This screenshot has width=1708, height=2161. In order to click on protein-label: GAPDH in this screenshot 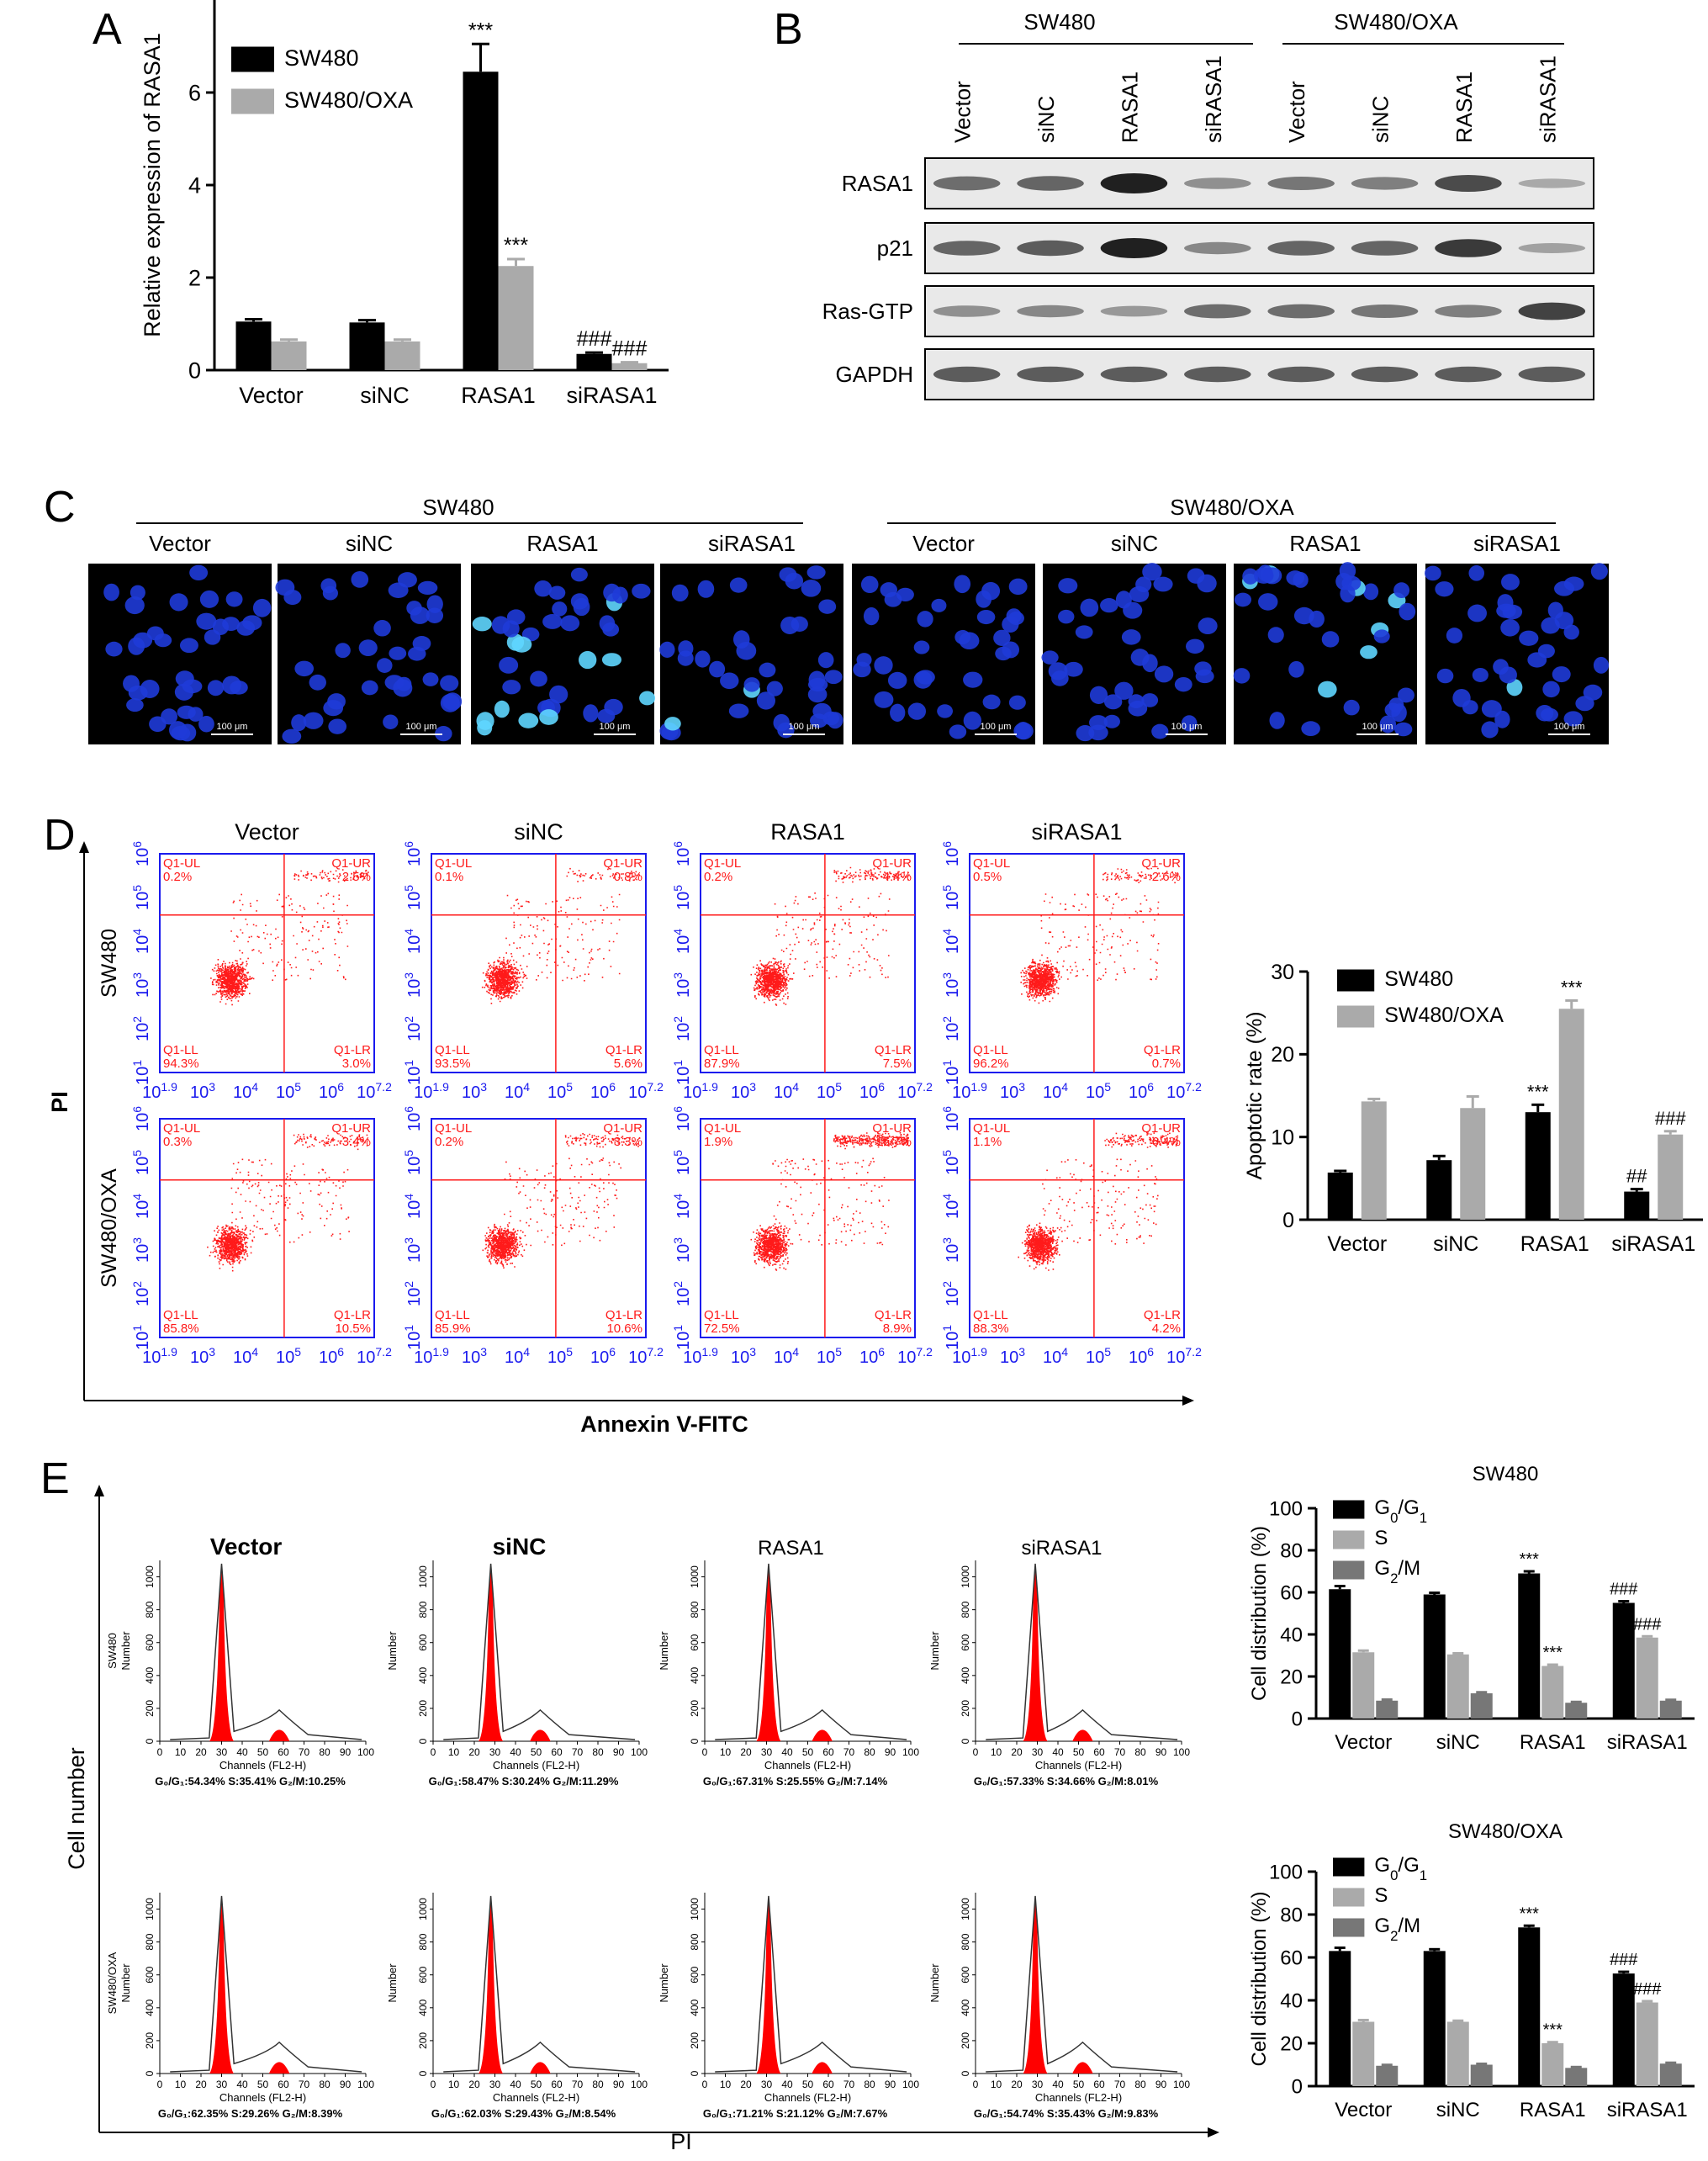, I will do `click(875, 374)`.